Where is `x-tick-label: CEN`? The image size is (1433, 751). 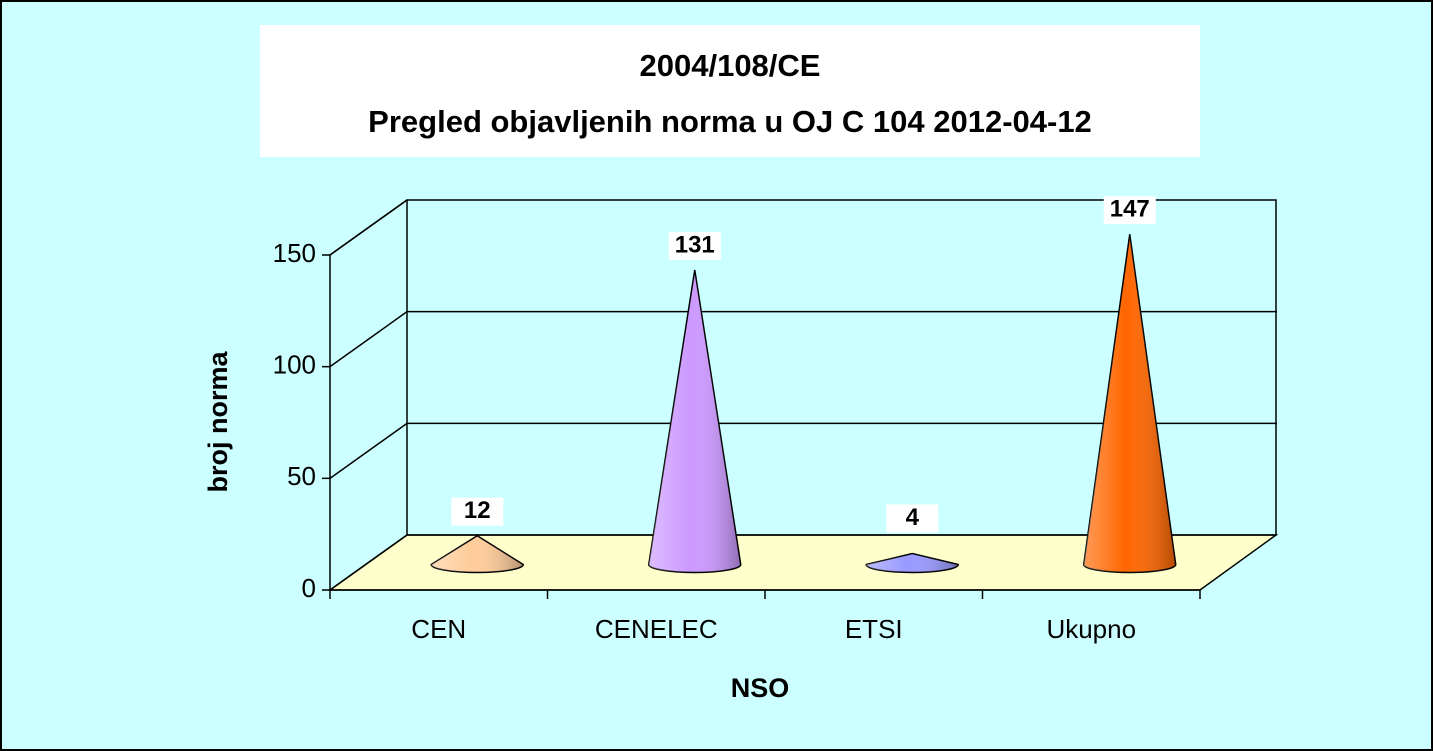
x-tick-label: CEN is located at coordinates (438, 629).